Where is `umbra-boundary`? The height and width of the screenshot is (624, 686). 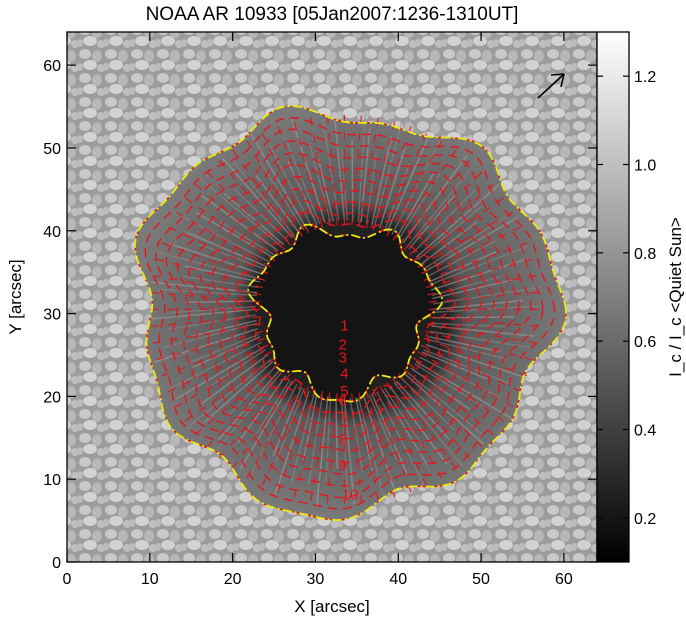 umbra-boundary is located at coordinates (345, 313).